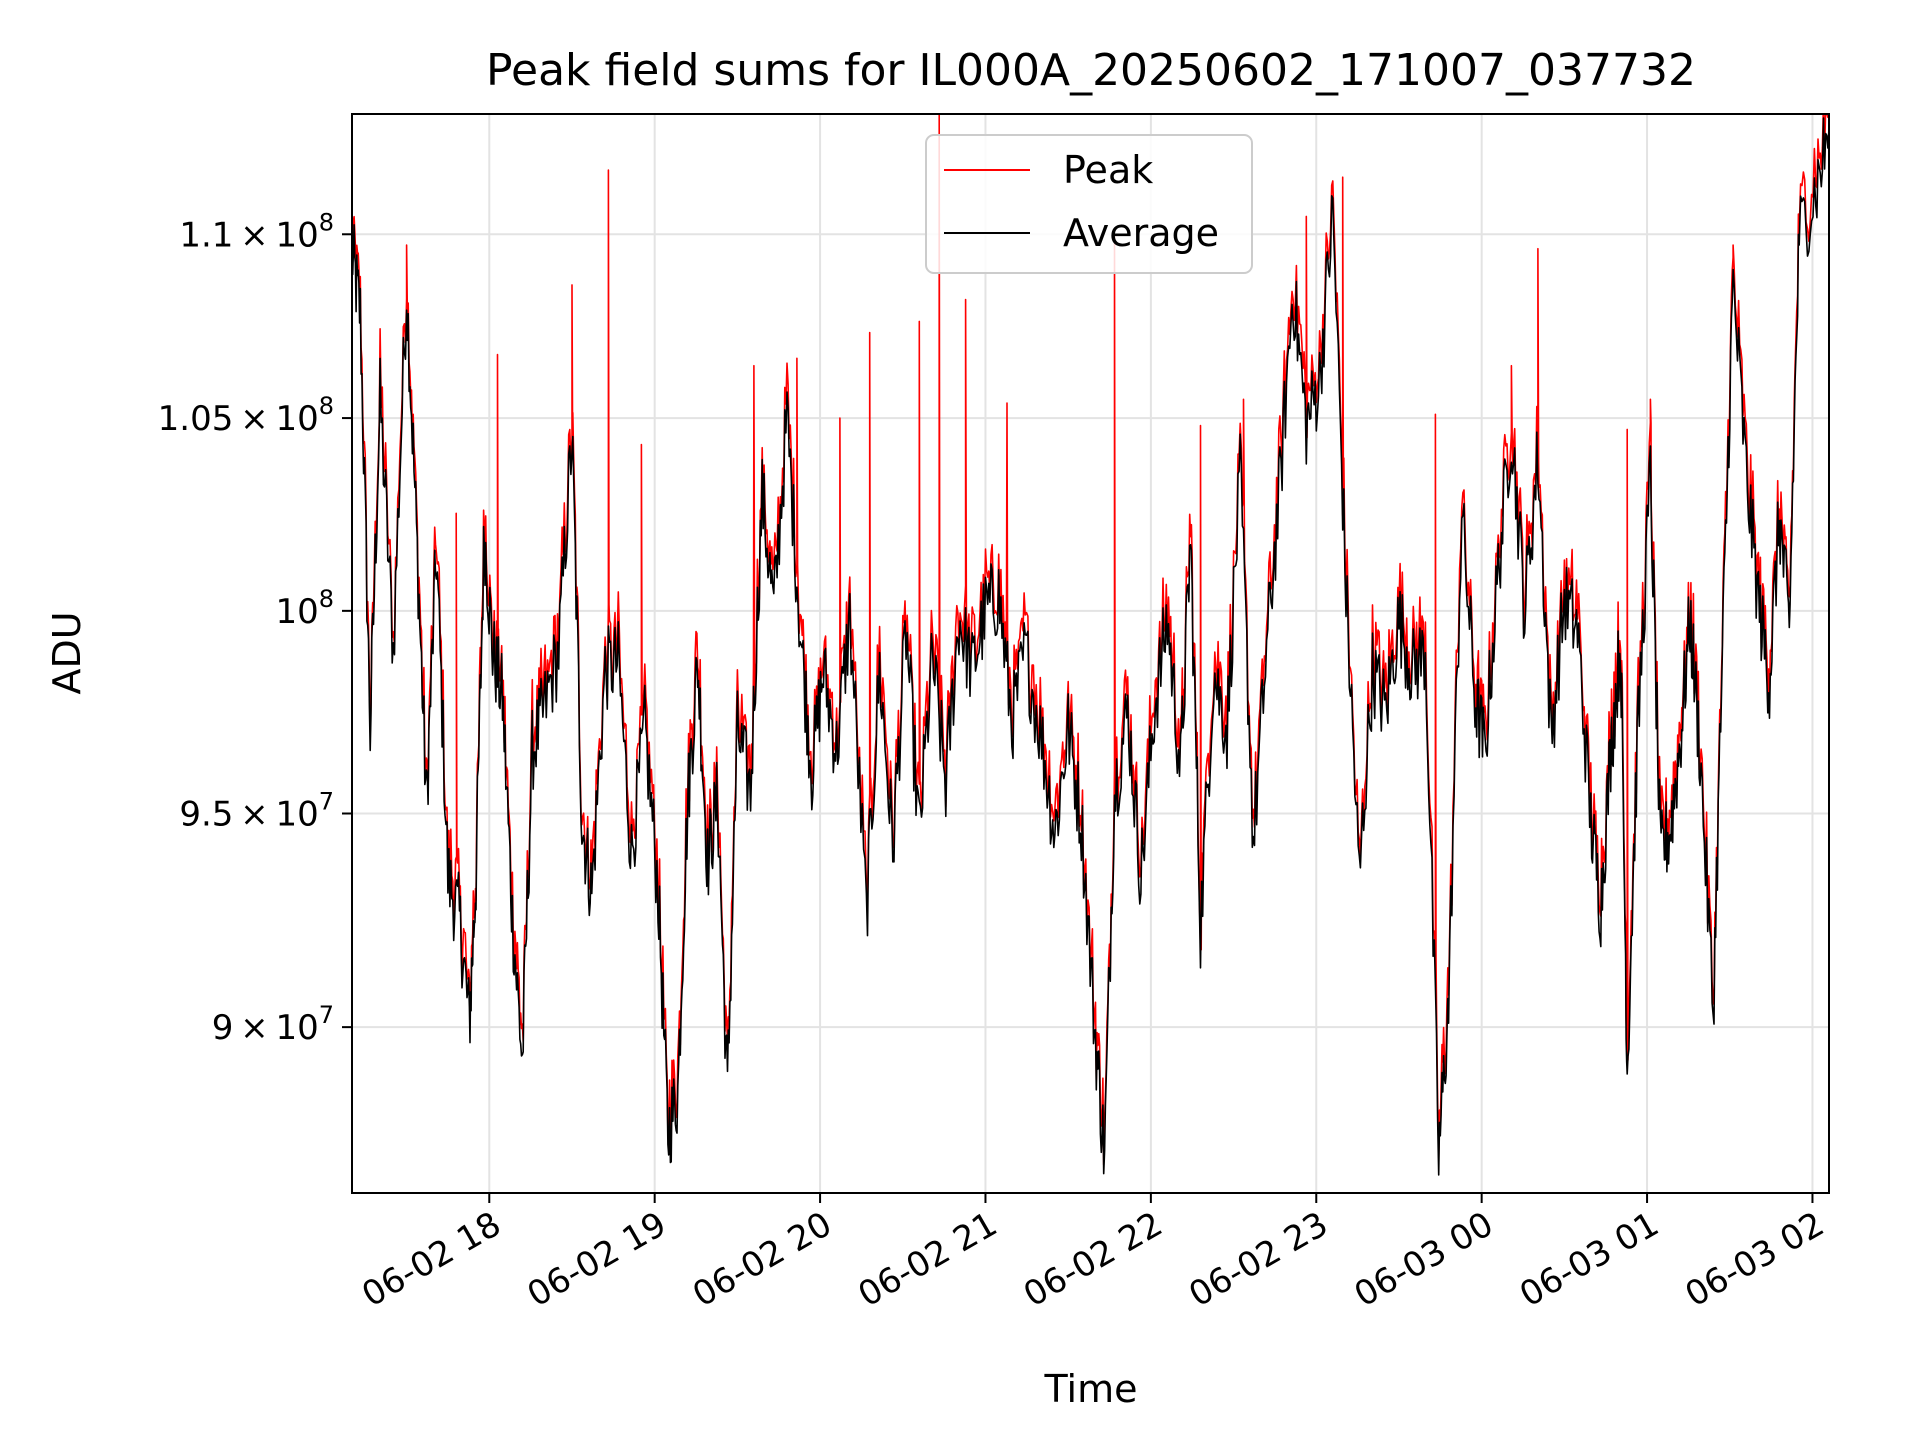 This screenshot has height=1440, width=1920. What do you see at coordinates (256, 811) in the screenshot?
I see `y-tick-label: 9.5 × 10⁷` at bounding box center [256, 811].